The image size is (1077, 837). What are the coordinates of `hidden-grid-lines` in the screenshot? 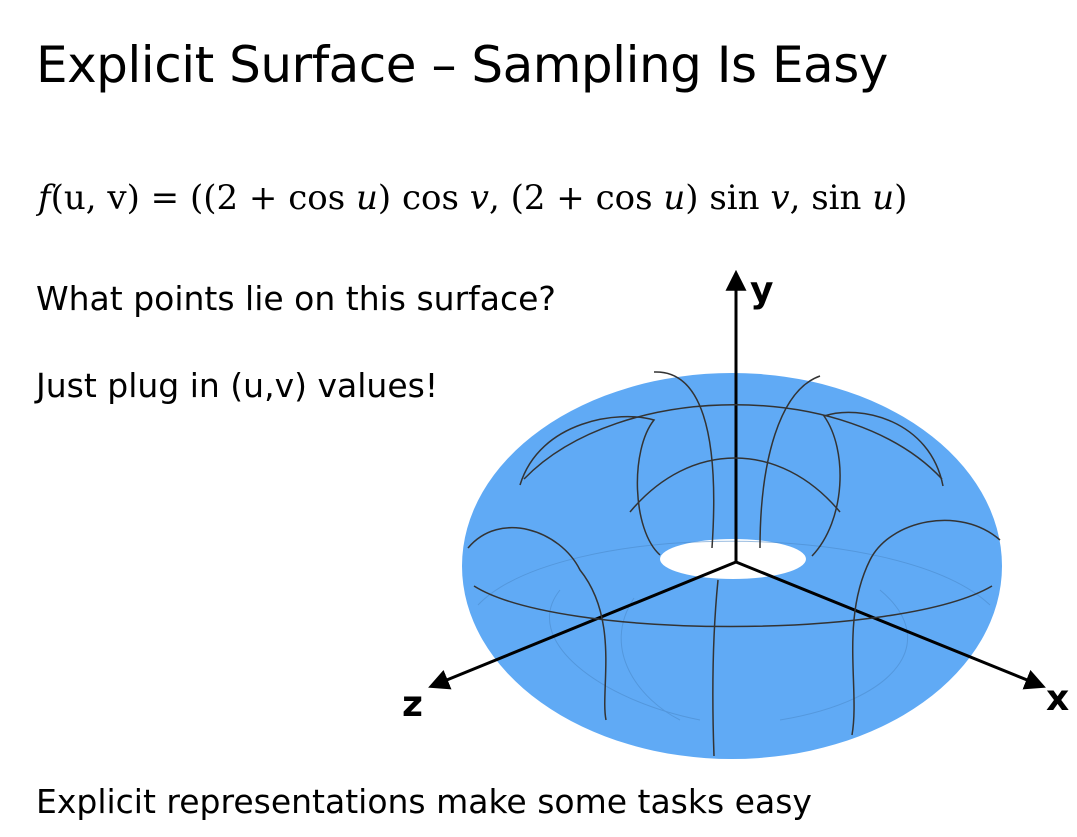 It's located at (734, 630).